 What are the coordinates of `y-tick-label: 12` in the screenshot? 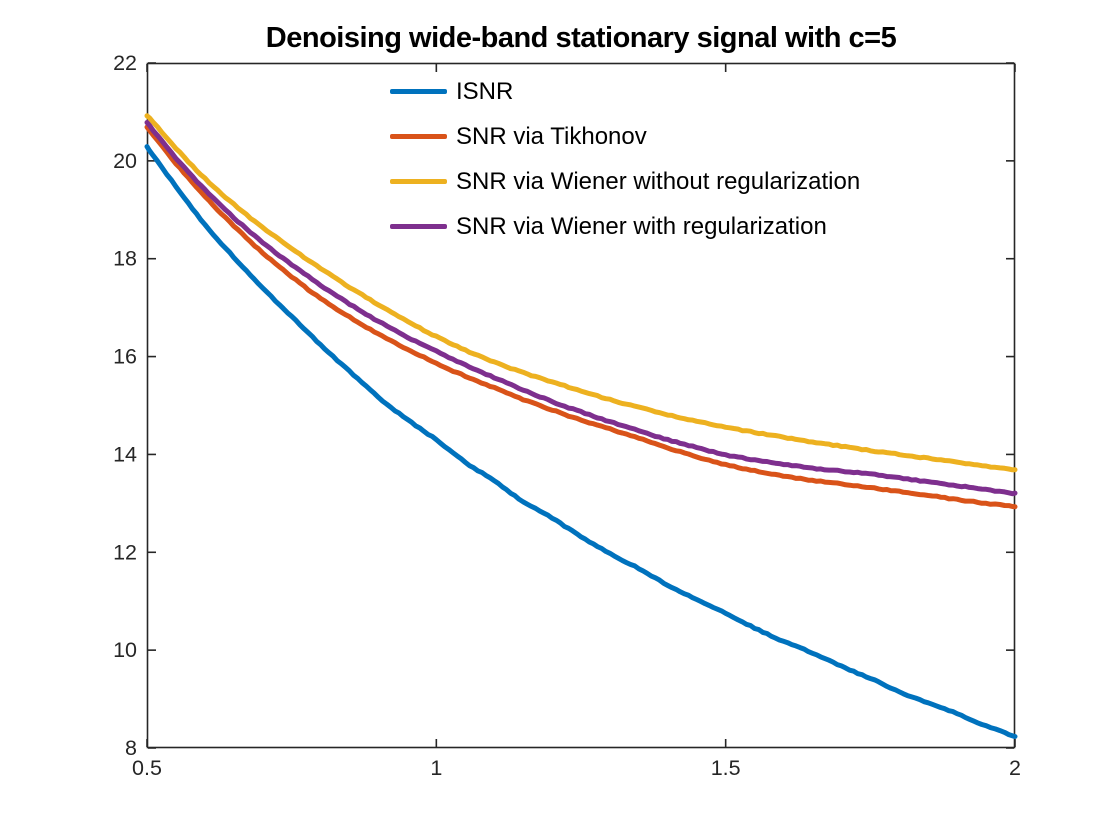 It's located at (125, 552).